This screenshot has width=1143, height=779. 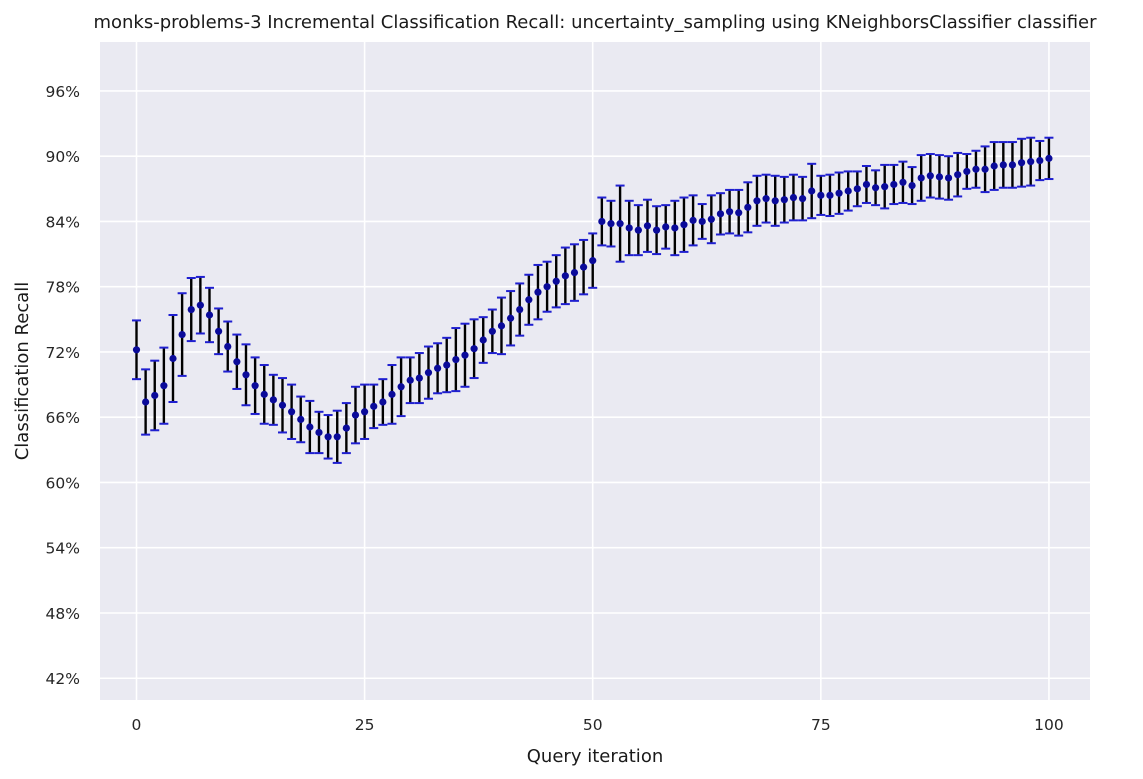 What do you see at coordinates (22, 371) in the screenshot?
I see `y-axis-label: Classification Recall` at bounding box center [22, 371].